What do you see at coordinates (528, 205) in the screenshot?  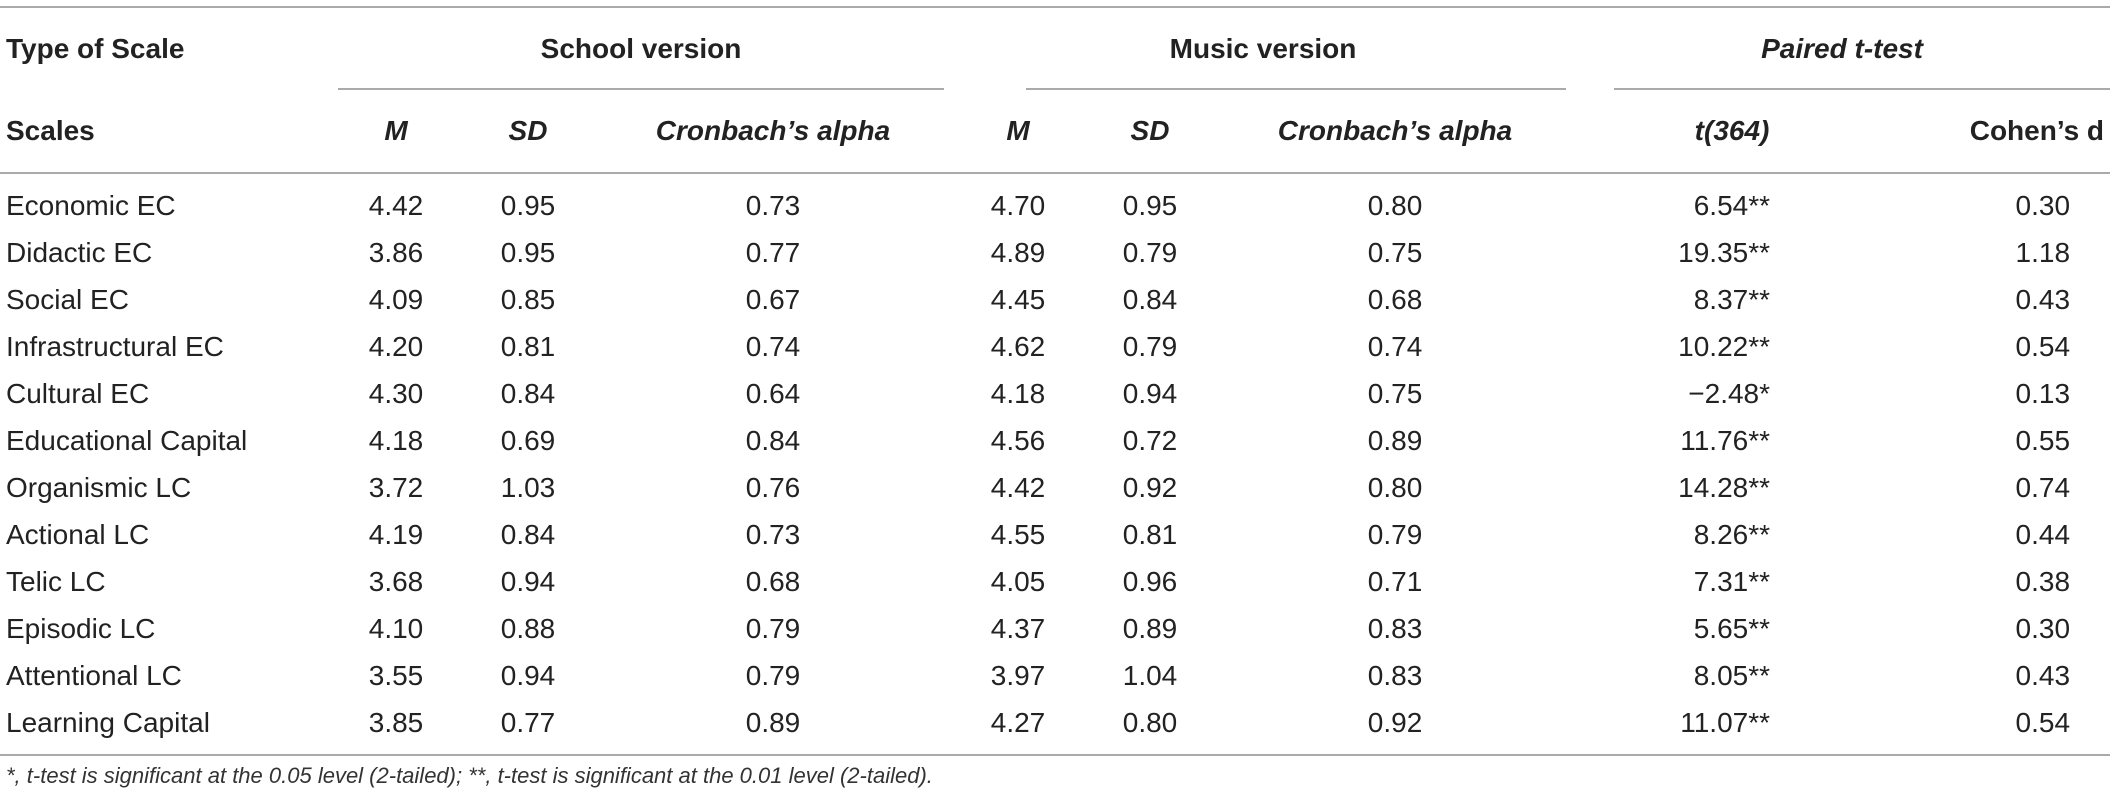 I see `cell-school-sd: 0.95` at bounding box center [528, 205].